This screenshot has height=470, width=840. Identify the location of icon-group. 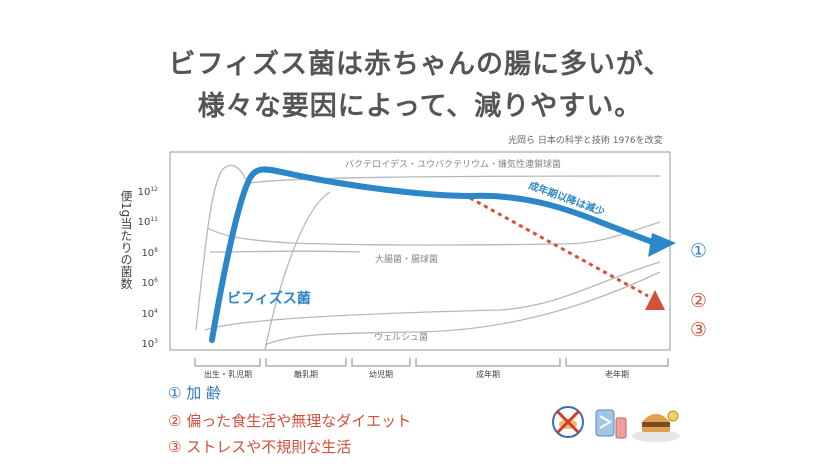
(616, 424).